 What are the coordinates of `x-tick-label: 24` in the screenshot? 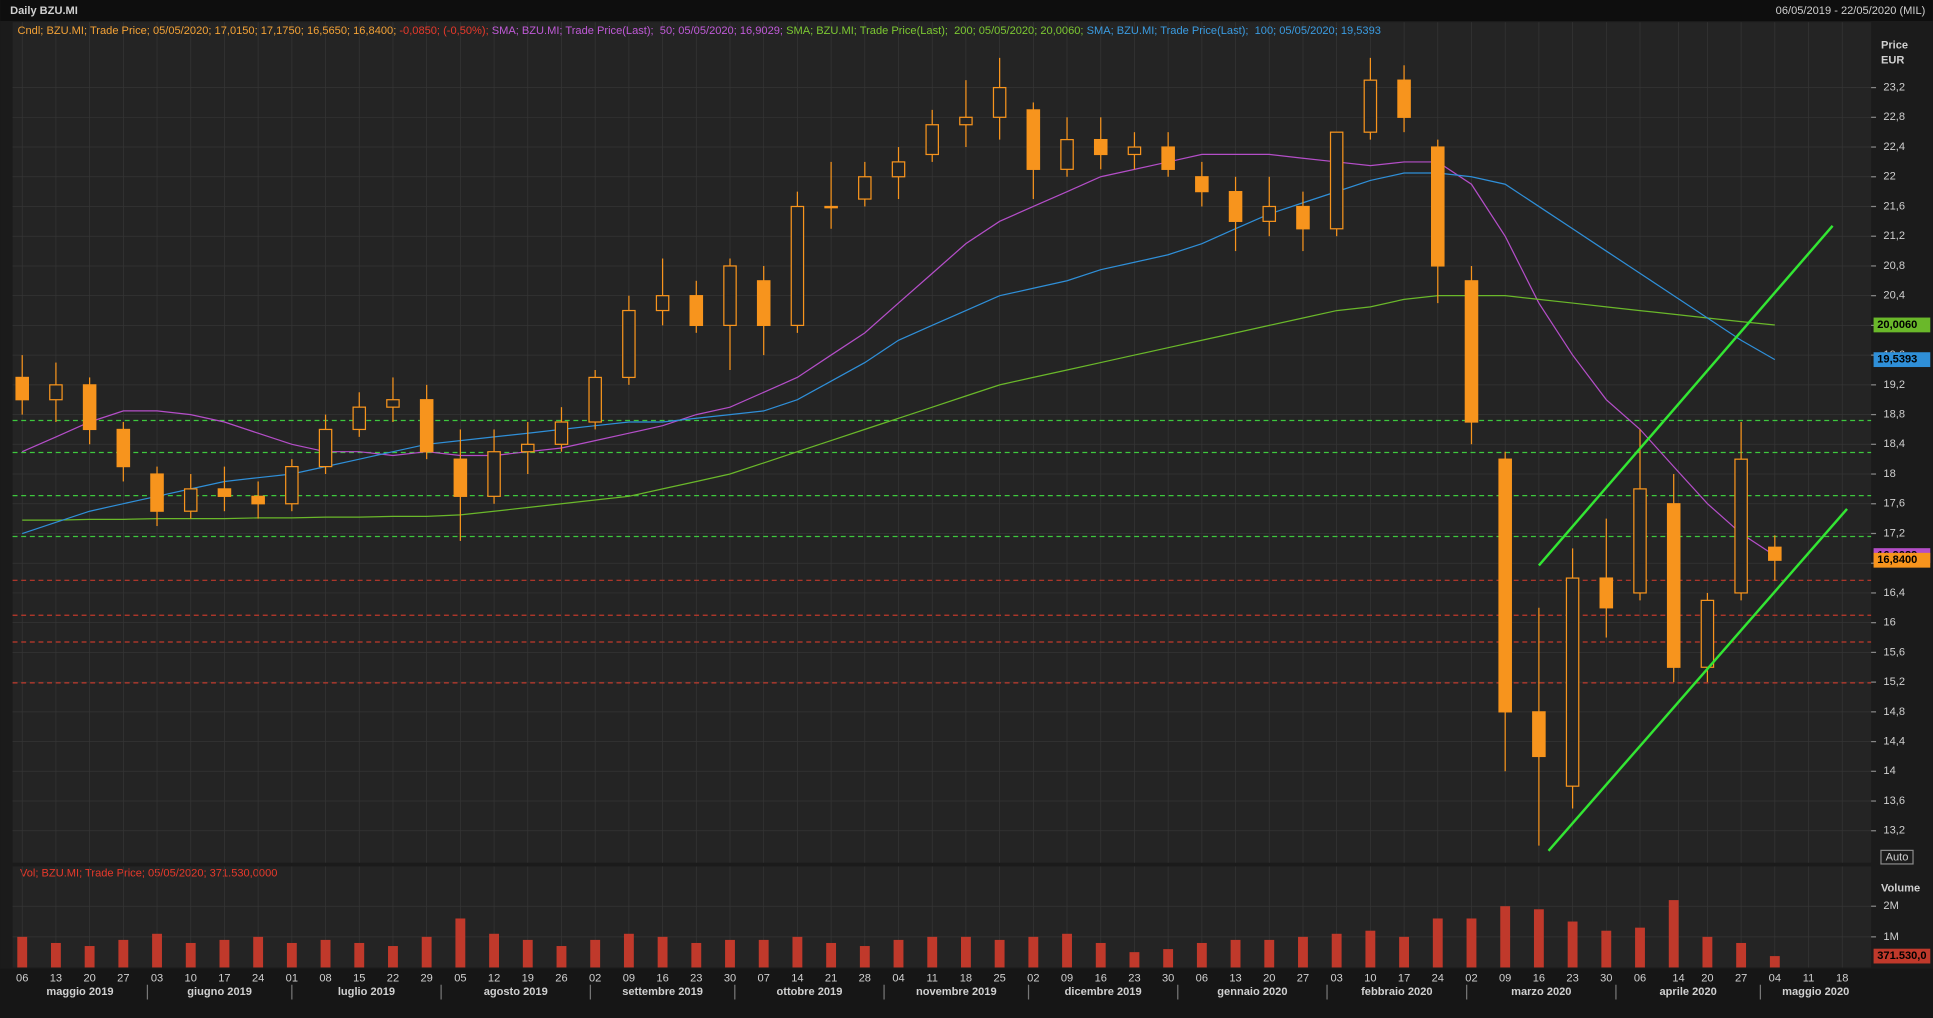 It's located at (1438, 978).